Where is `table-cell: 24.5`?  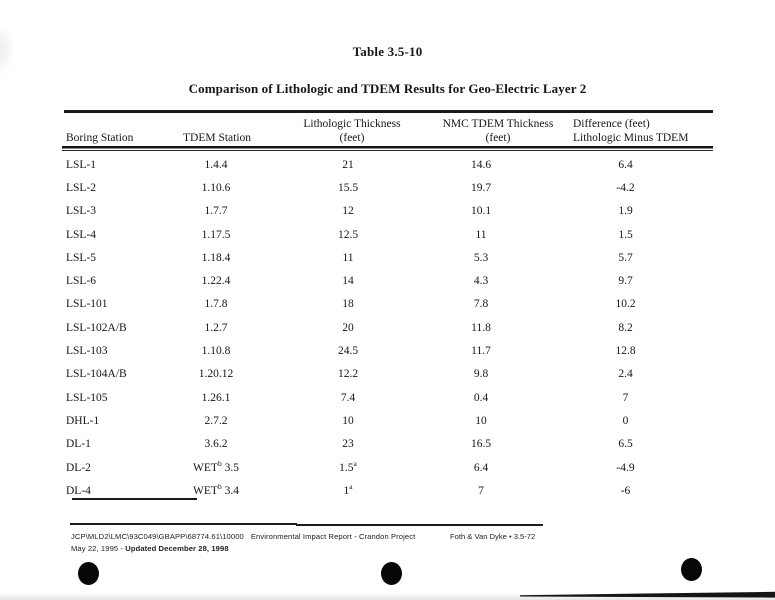
table-cell: 24.5 is located at coordinates (348, 351).